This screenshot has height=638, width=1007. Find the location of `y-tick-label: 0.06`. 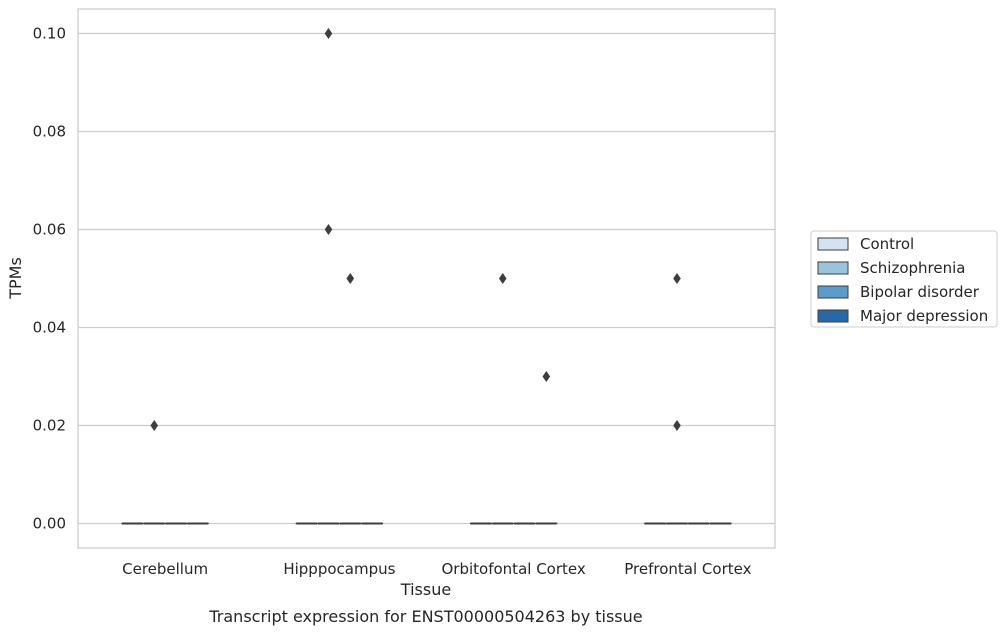

y-tick-label: 0.06 is located at coordinates (49, 230).